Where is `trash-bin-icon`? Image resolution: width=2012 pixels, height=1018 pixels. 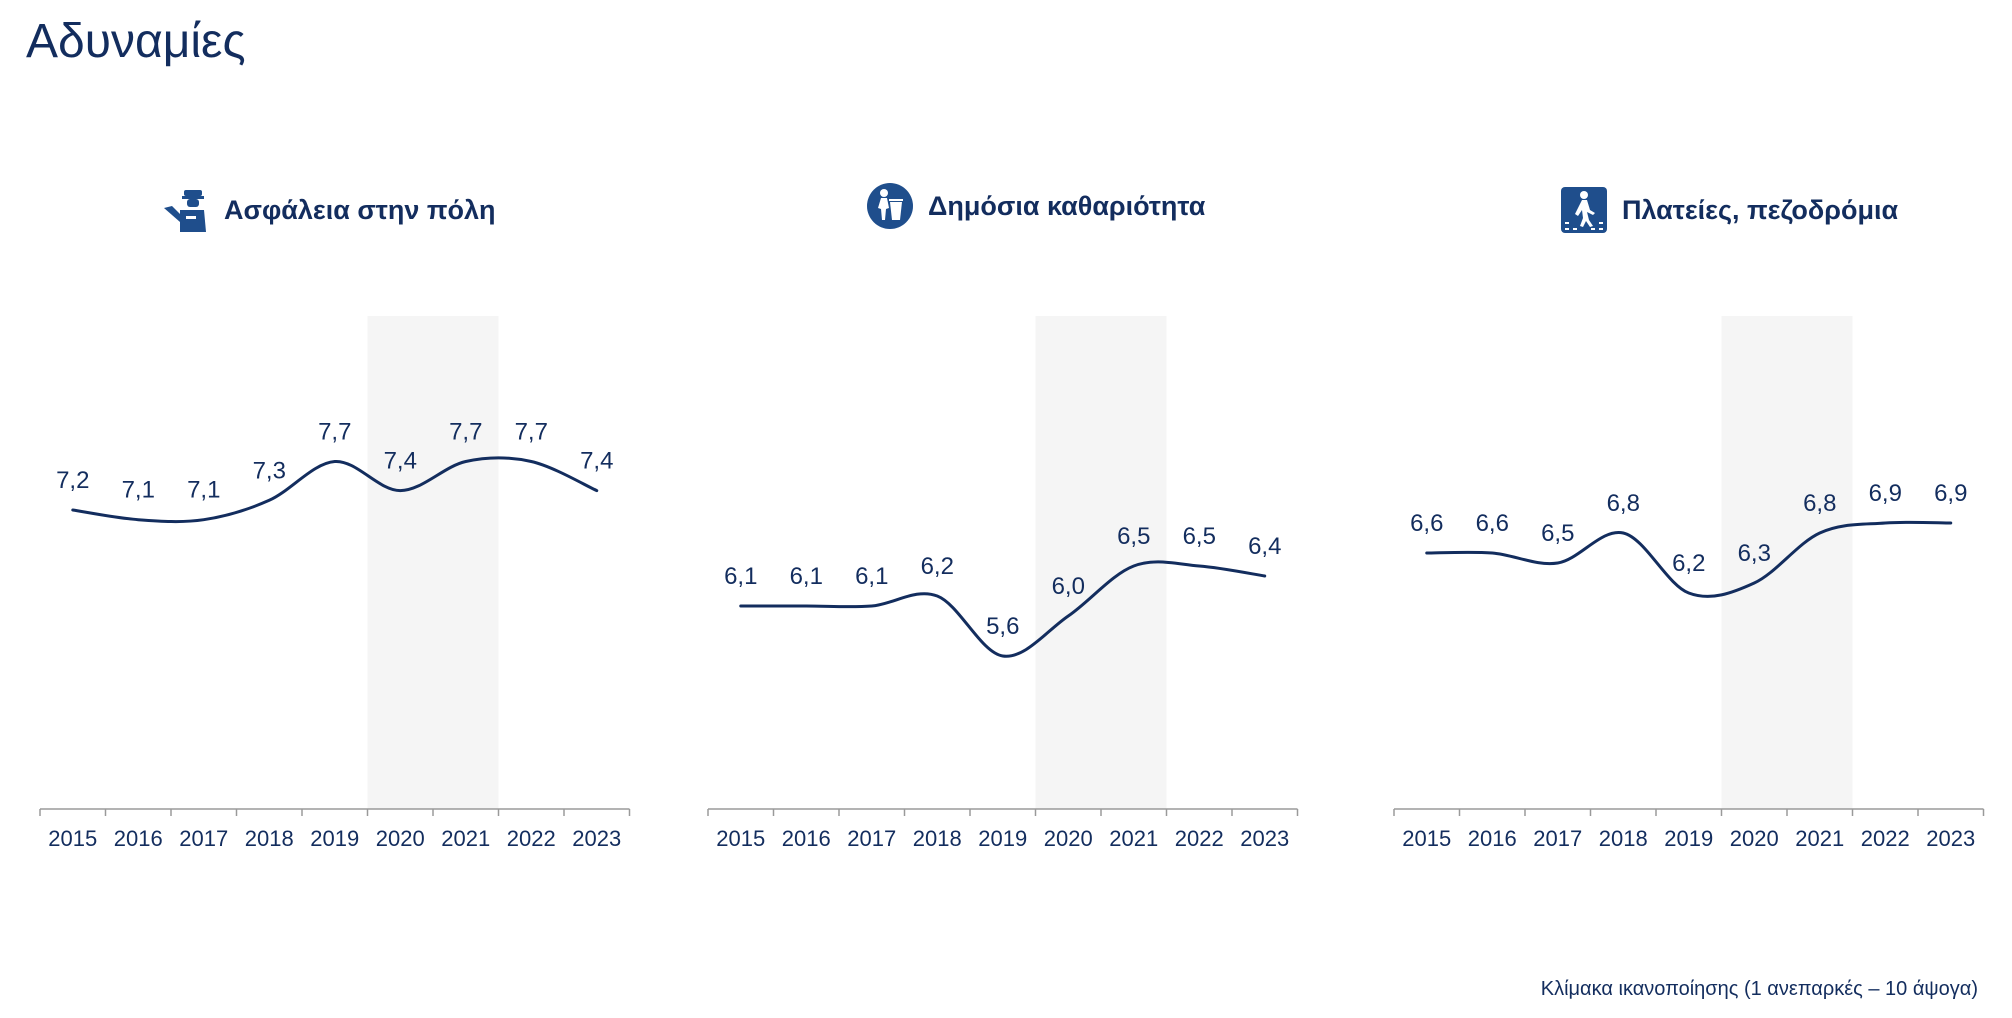
trash-bin-icon is located at coordinates (890, 206).